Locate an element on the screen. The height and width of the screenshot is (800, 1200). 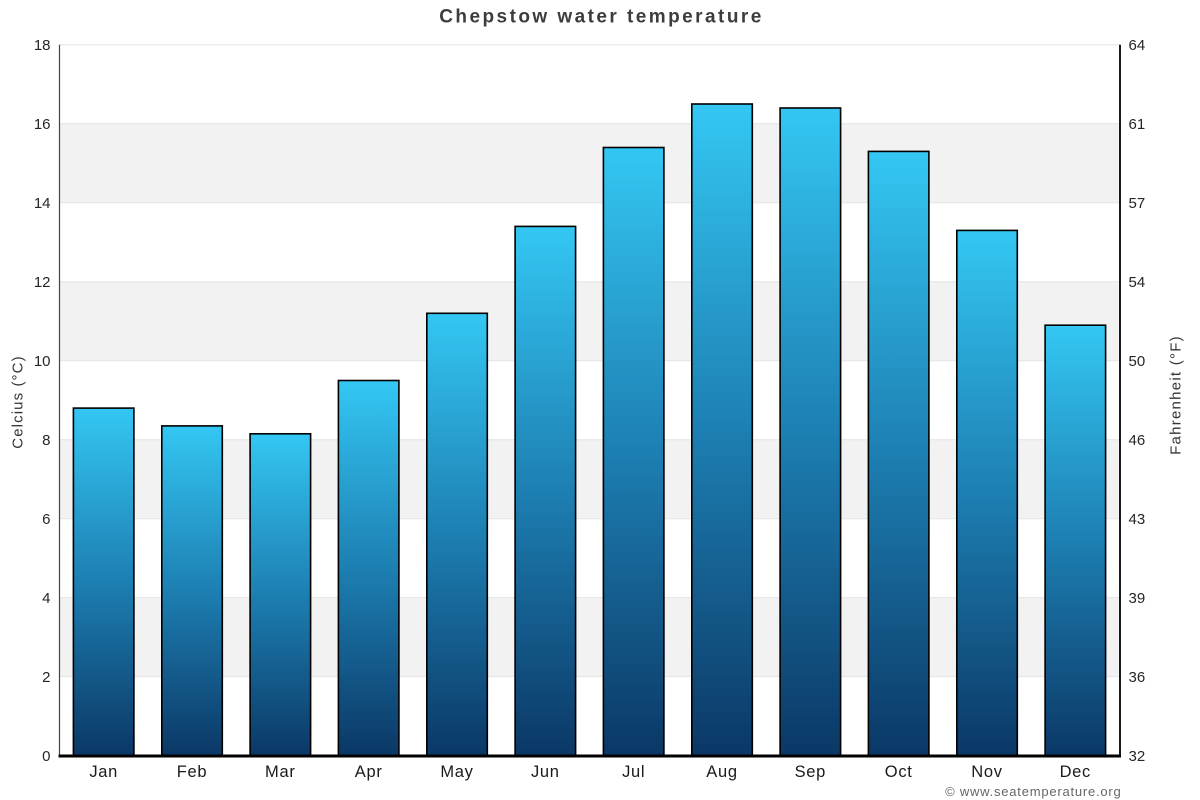
svg-text: Jan is located at coordinates (103, 772).